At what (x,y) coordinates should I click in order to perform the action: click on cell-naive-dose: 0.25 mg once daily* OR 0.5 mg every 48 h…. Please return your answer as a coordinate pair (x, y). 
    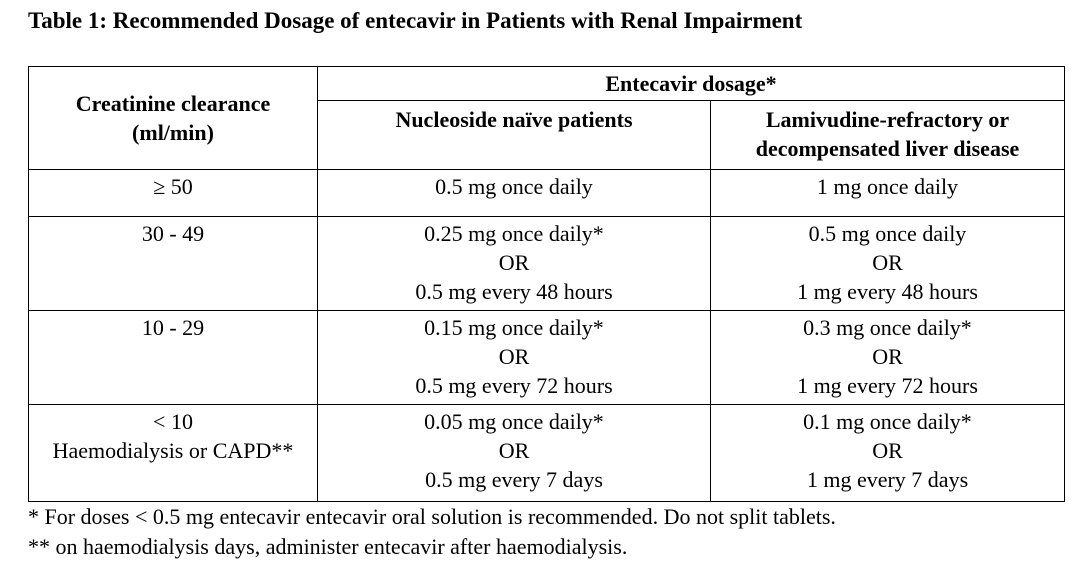
    Looking at the image, I should click on (514, 263).